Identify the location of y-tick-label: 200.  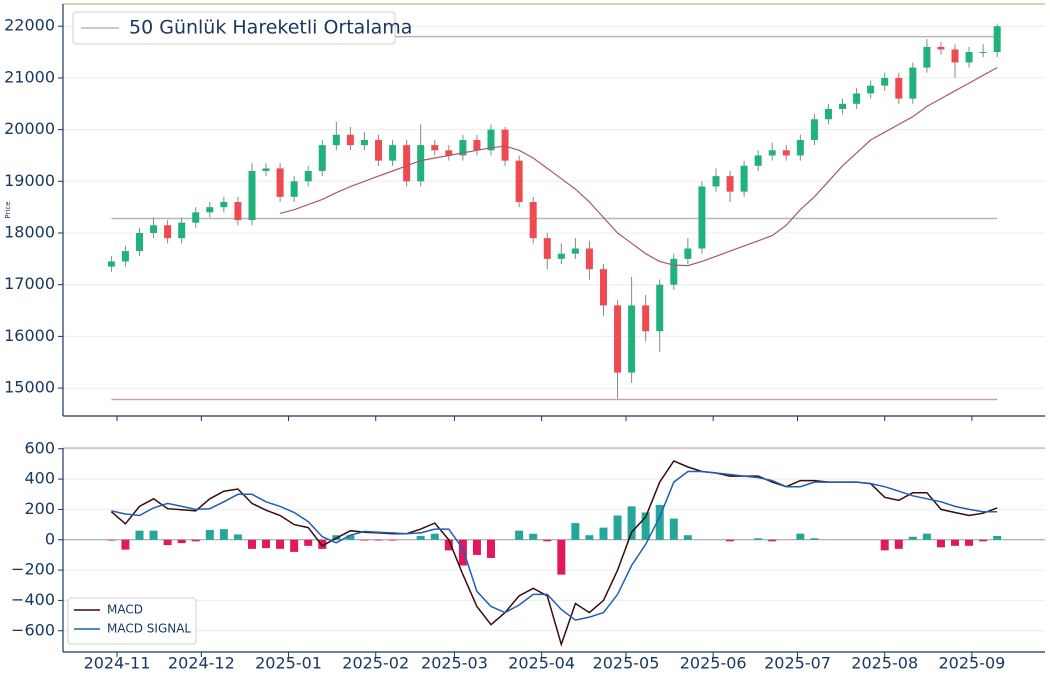
(39, 508).